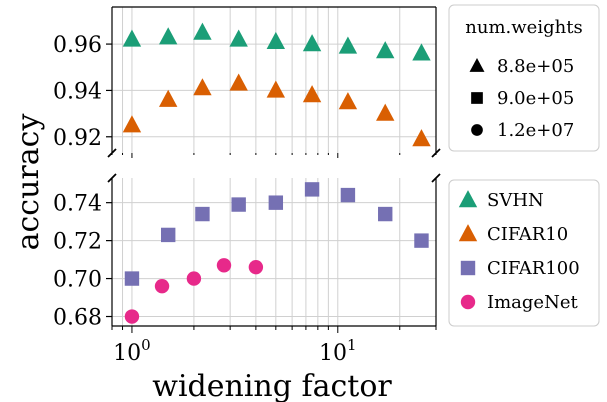  I want to click on legend-datasets: SVHN CIFAR10 CIFAR100 ImageNet, so click(524, 253).